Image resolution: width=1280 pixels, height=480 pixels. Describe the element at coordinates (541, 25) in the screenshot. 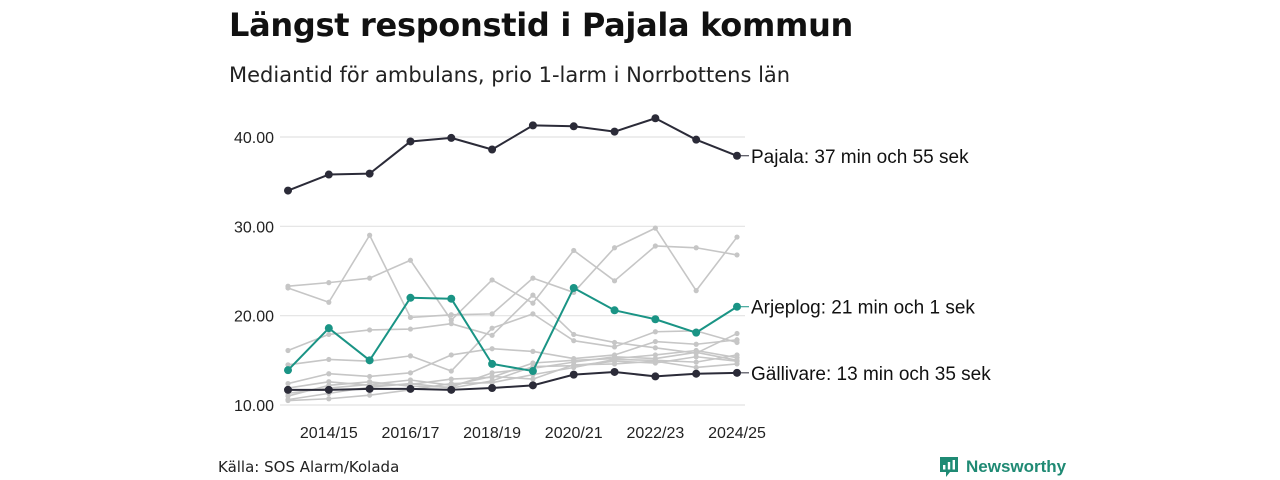

I see `chart-title: Längst responstid i Pajala kommun` at that location.